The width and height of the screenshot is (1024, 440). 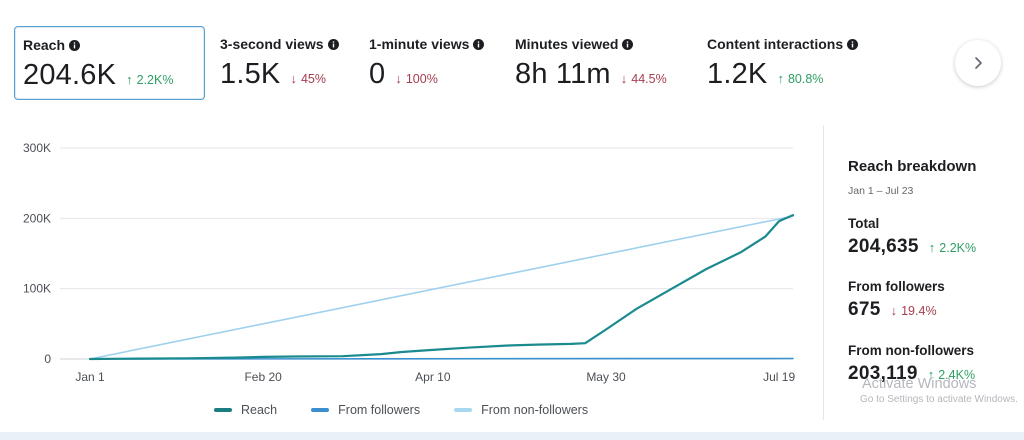 I want to click on legend-item-from-non-followers: From non-followers, so click(x=521, y=410).